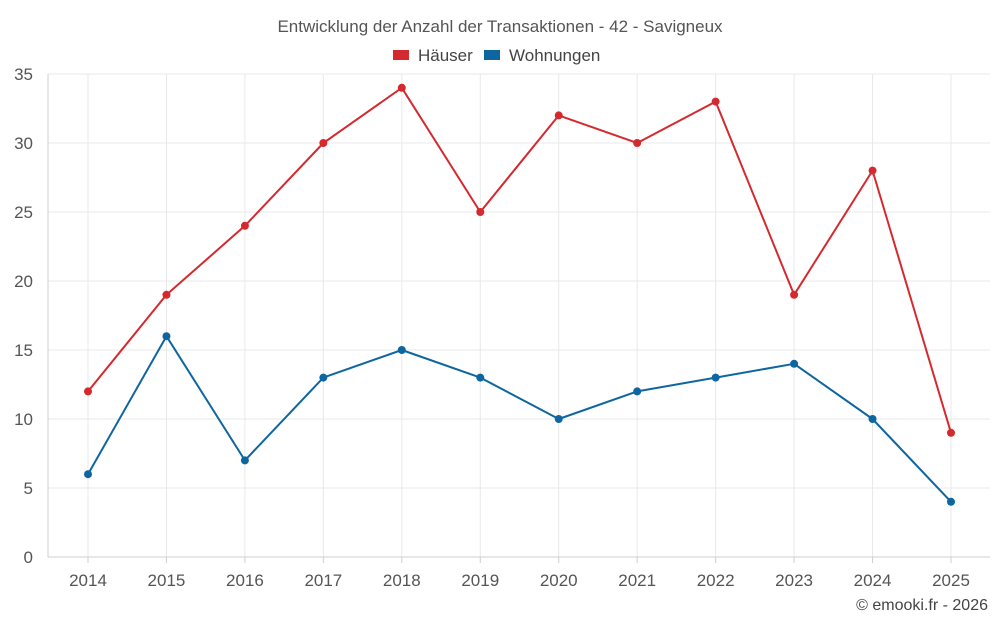  What do you see at coordinates (23, 281) in the screenshot?
I see `y-tick-label: 20` at bounding box center [23, 281].